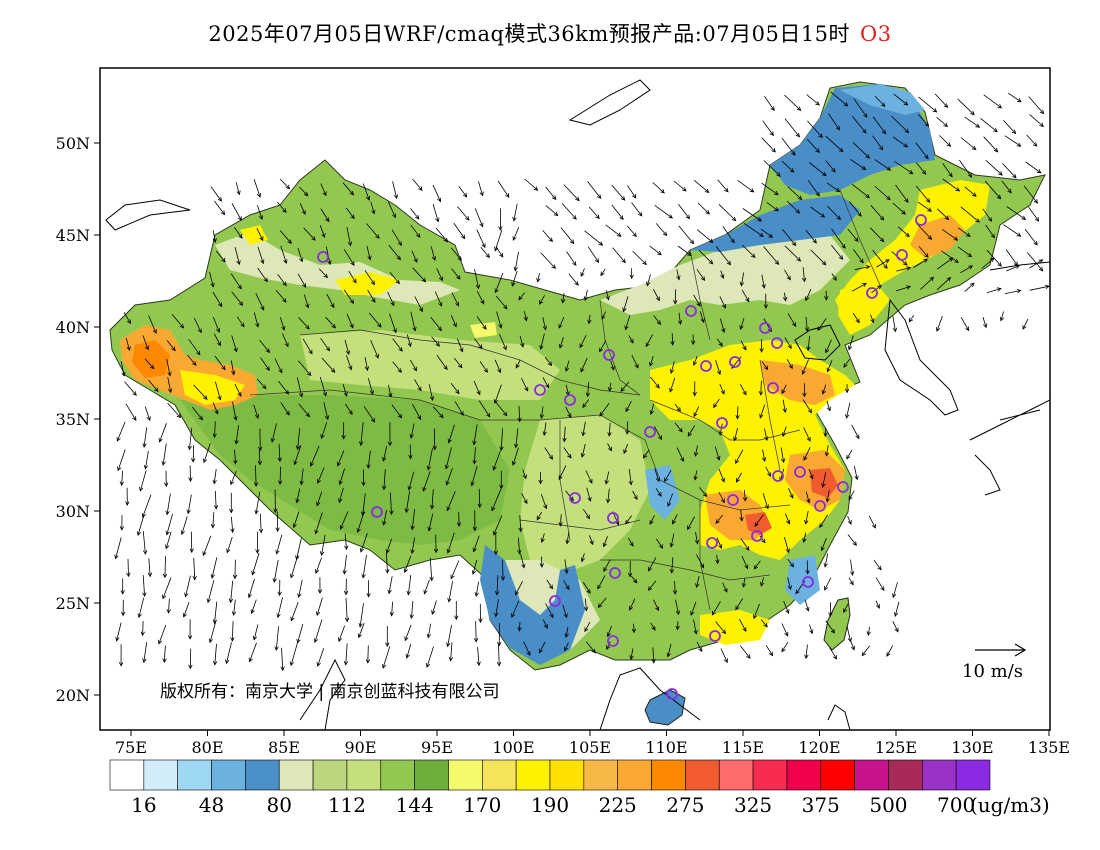  What do you see at coordinates (839, 717) in the screenshot?
I see `coast-philippines` at bounding box center [839, 717].